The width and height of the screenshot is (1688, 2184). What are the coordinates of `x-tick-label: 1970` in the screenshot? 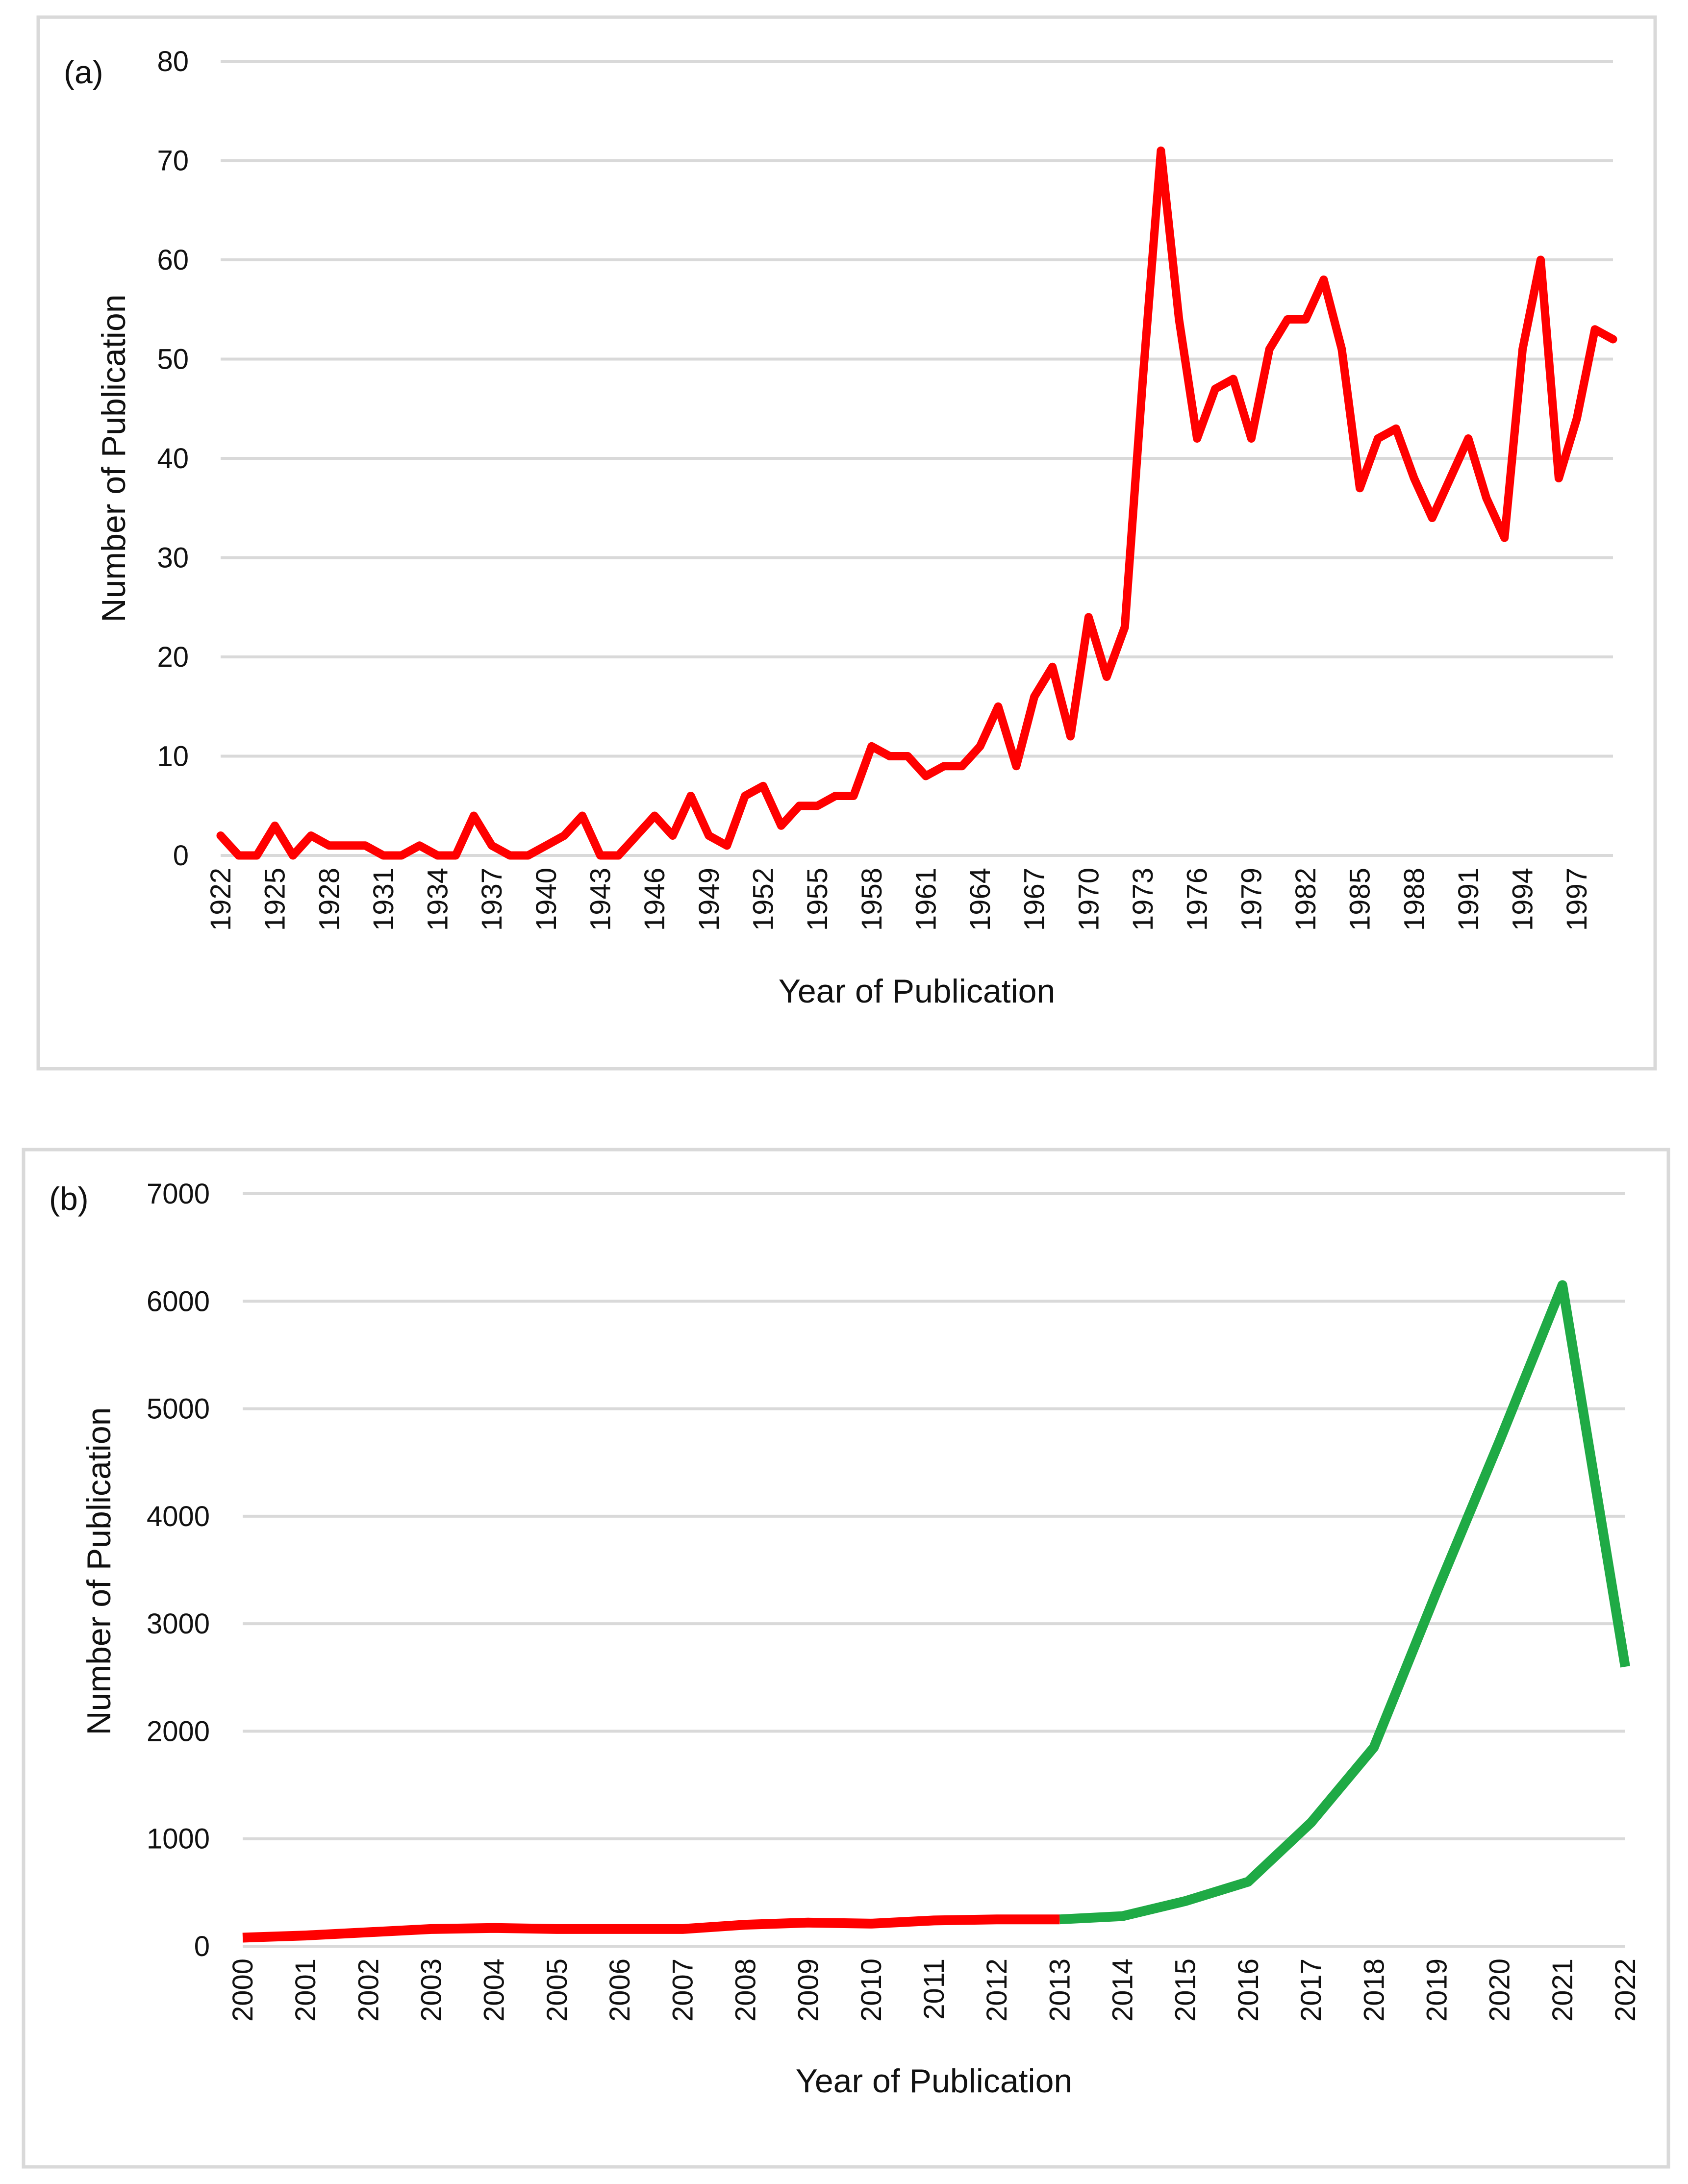 It's located at (1089, 899).